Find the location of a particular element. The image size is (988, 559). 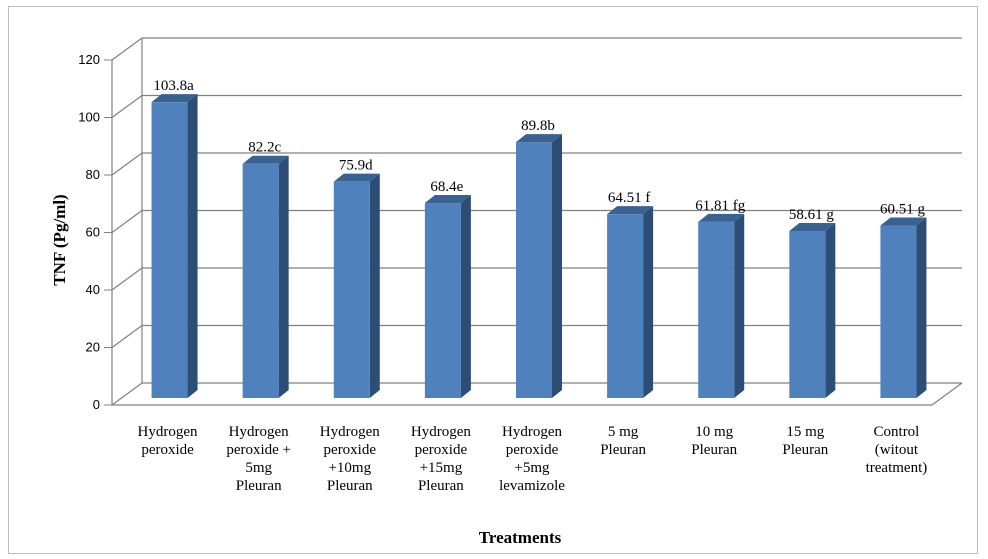

data-label: 68.4e is located at coordinates (446, 187).